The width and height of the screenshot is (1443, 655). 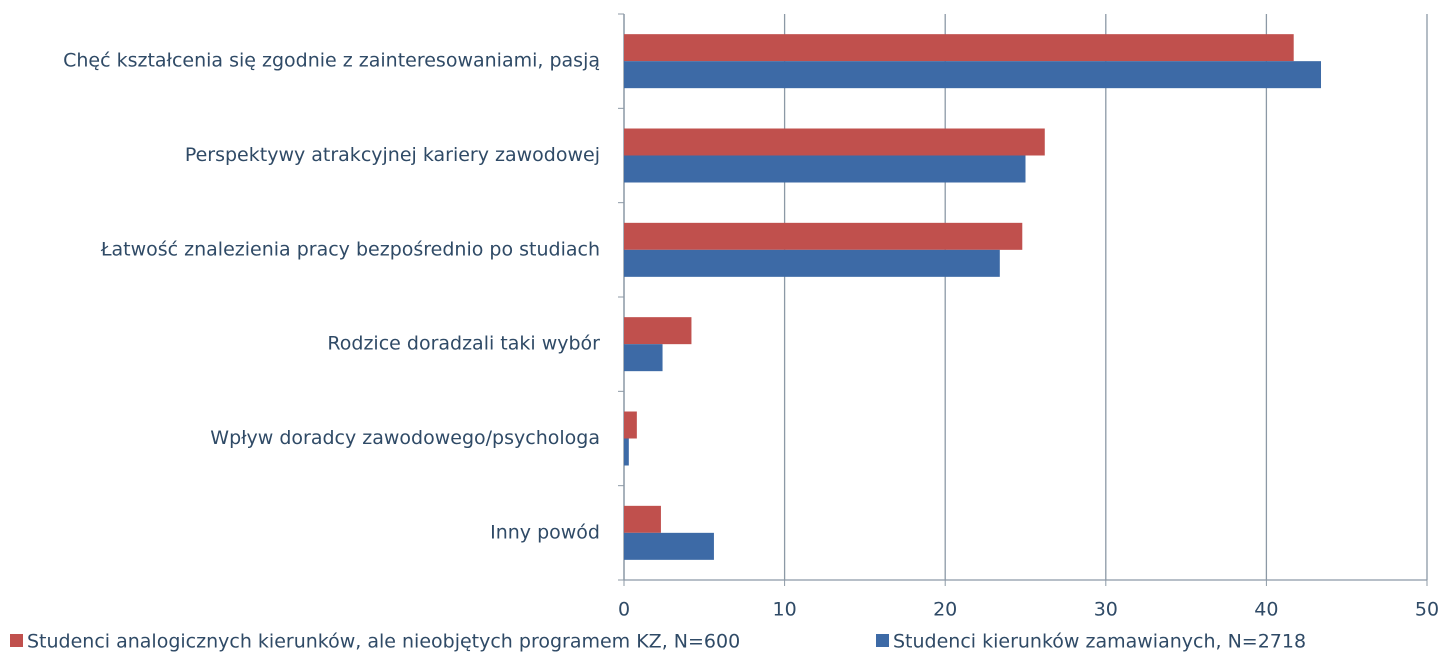 What do you see at coordinates (545, 532) in the screenshot?
I see `y-tick-label: Inny powód` at bounding box center [545, 532].